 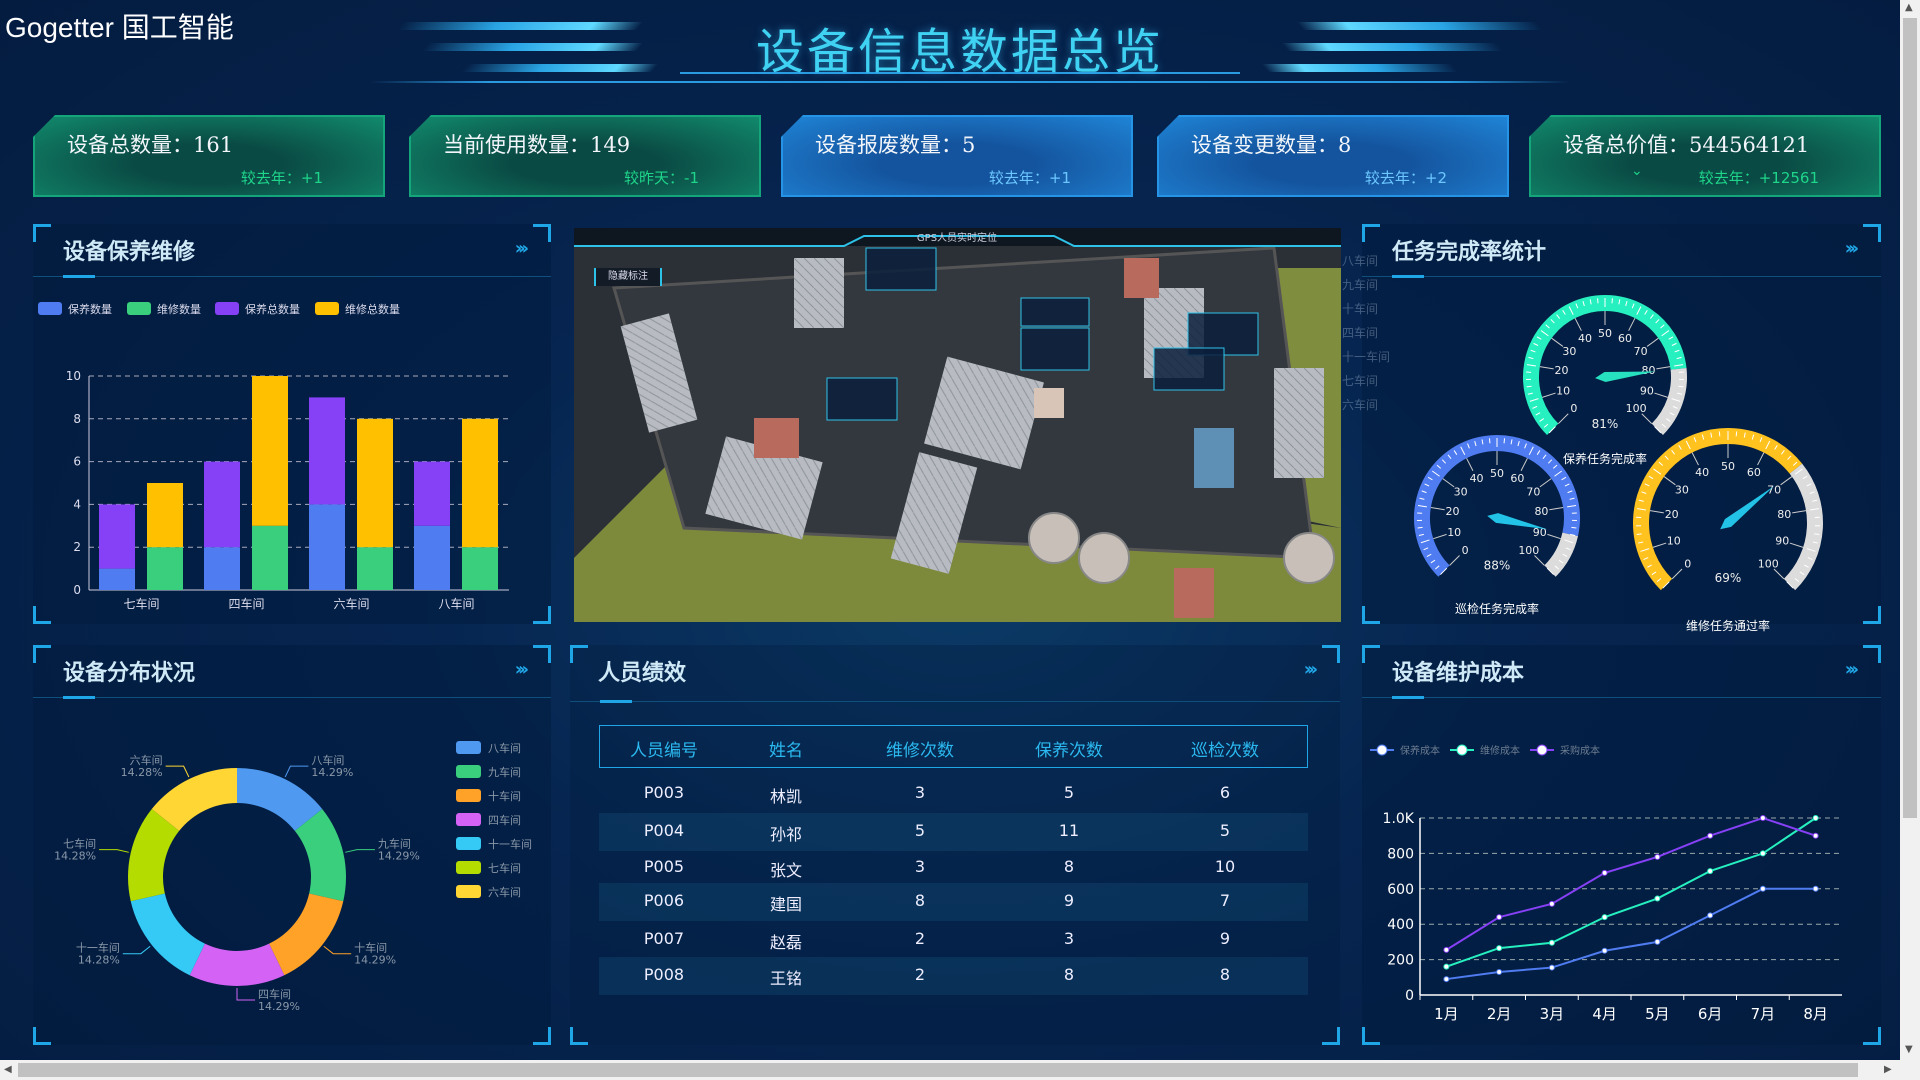 What do you see at coordinates (1360, 381) in the screenshot?
I see `ghost-item: 七车间` at bounding box center [1360, 381].